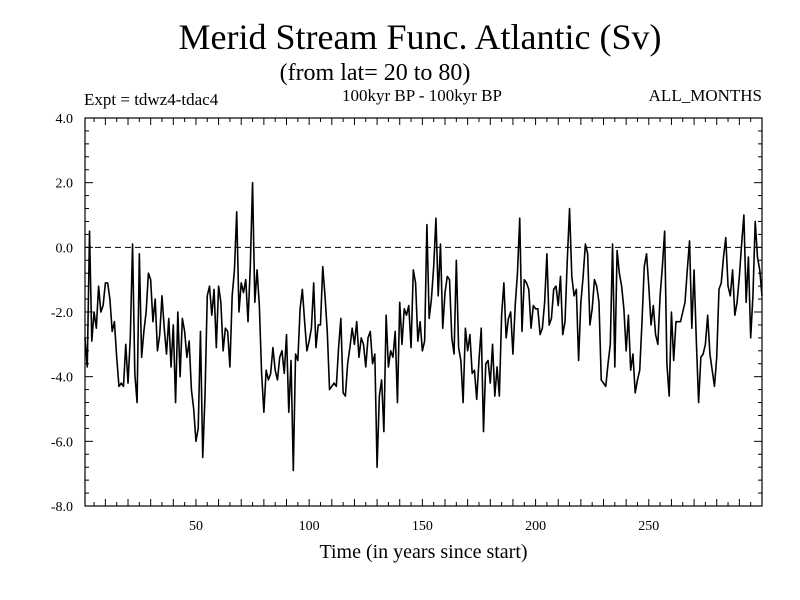  I want to click on x-axis-title: Time (in years since start), so click(423, 552).